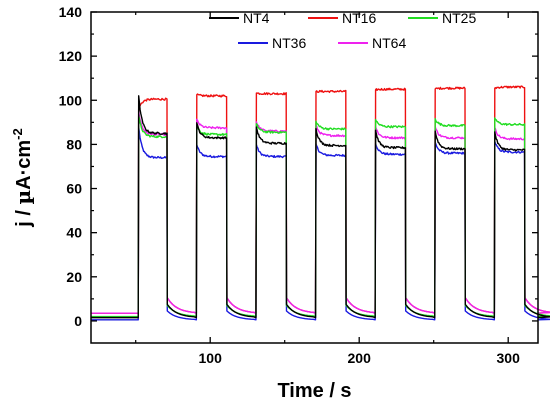  What do you see at coordinates (256, 18) in the screenshot?
I see `legend-label-nt4: NT4` at bounding box center [256, 18].